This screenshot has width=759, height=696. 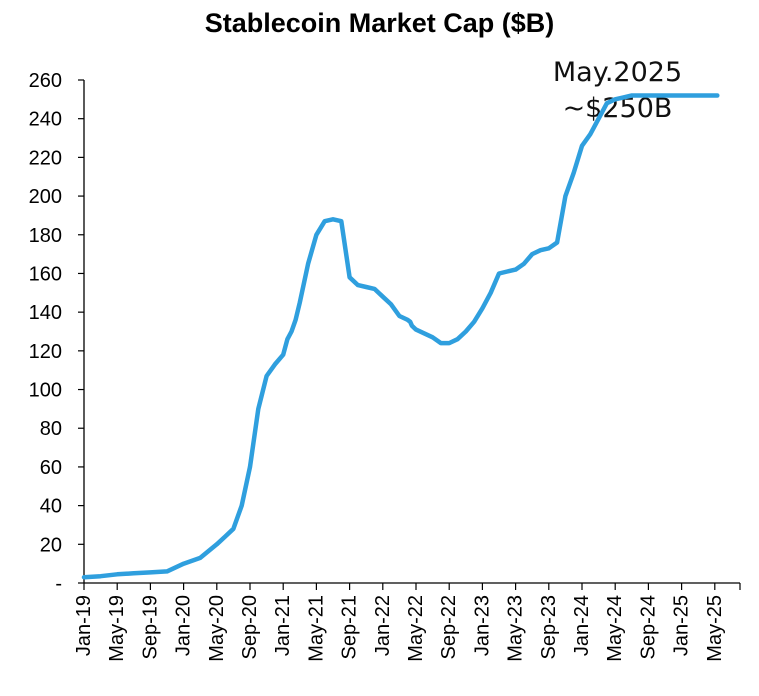 What do you see at coordinates (416, 628) in the screenshot?
I see `x-tick-label: May-22` at bounding box center [416, 628].